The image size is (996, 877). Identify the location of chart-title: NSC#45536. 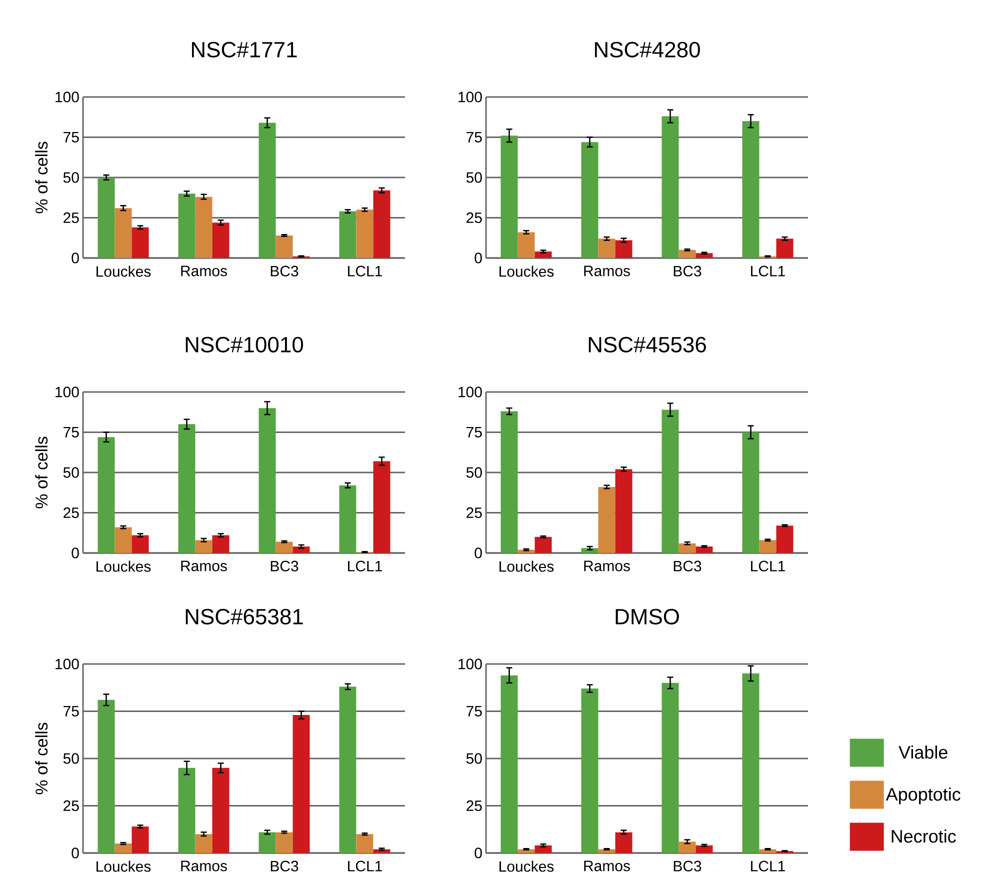
(647, 344).